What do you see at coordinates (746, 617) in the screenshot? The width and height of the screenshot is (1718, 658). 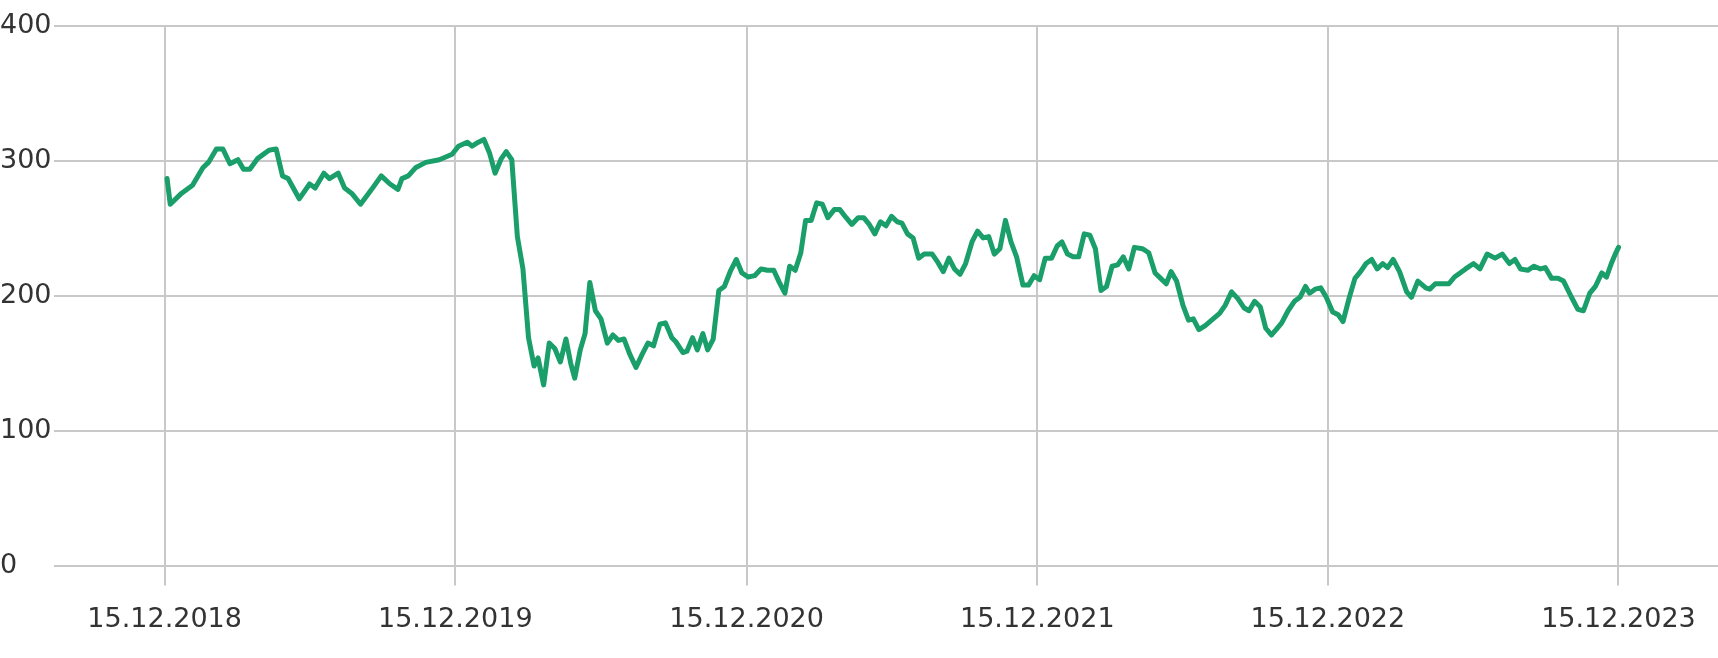 I see `x-tick-label: 15.12.2020` at bounding box center [746, 617].